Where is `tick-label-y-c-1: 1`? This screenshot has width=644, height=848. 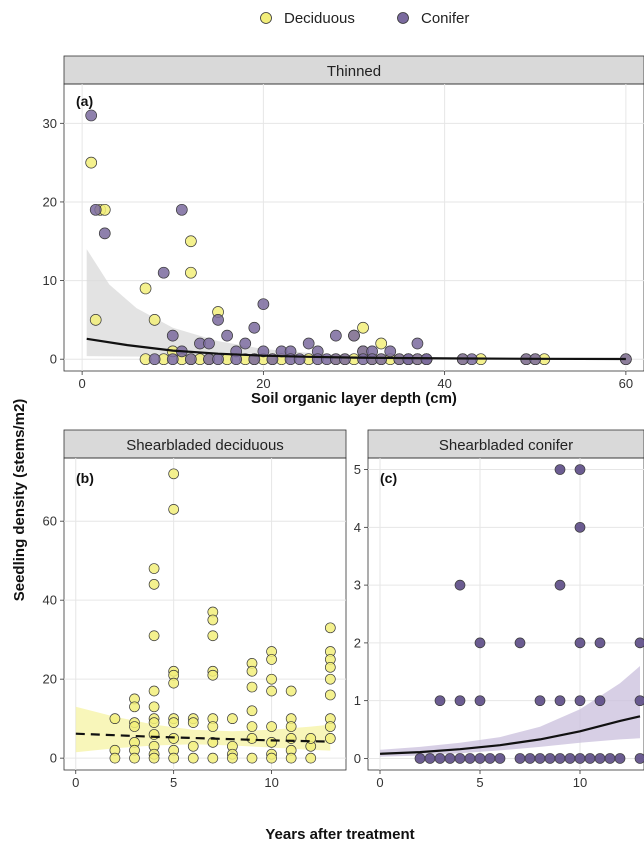
tick-label-y-c-1: 1 is located at coordinates (357, 700).